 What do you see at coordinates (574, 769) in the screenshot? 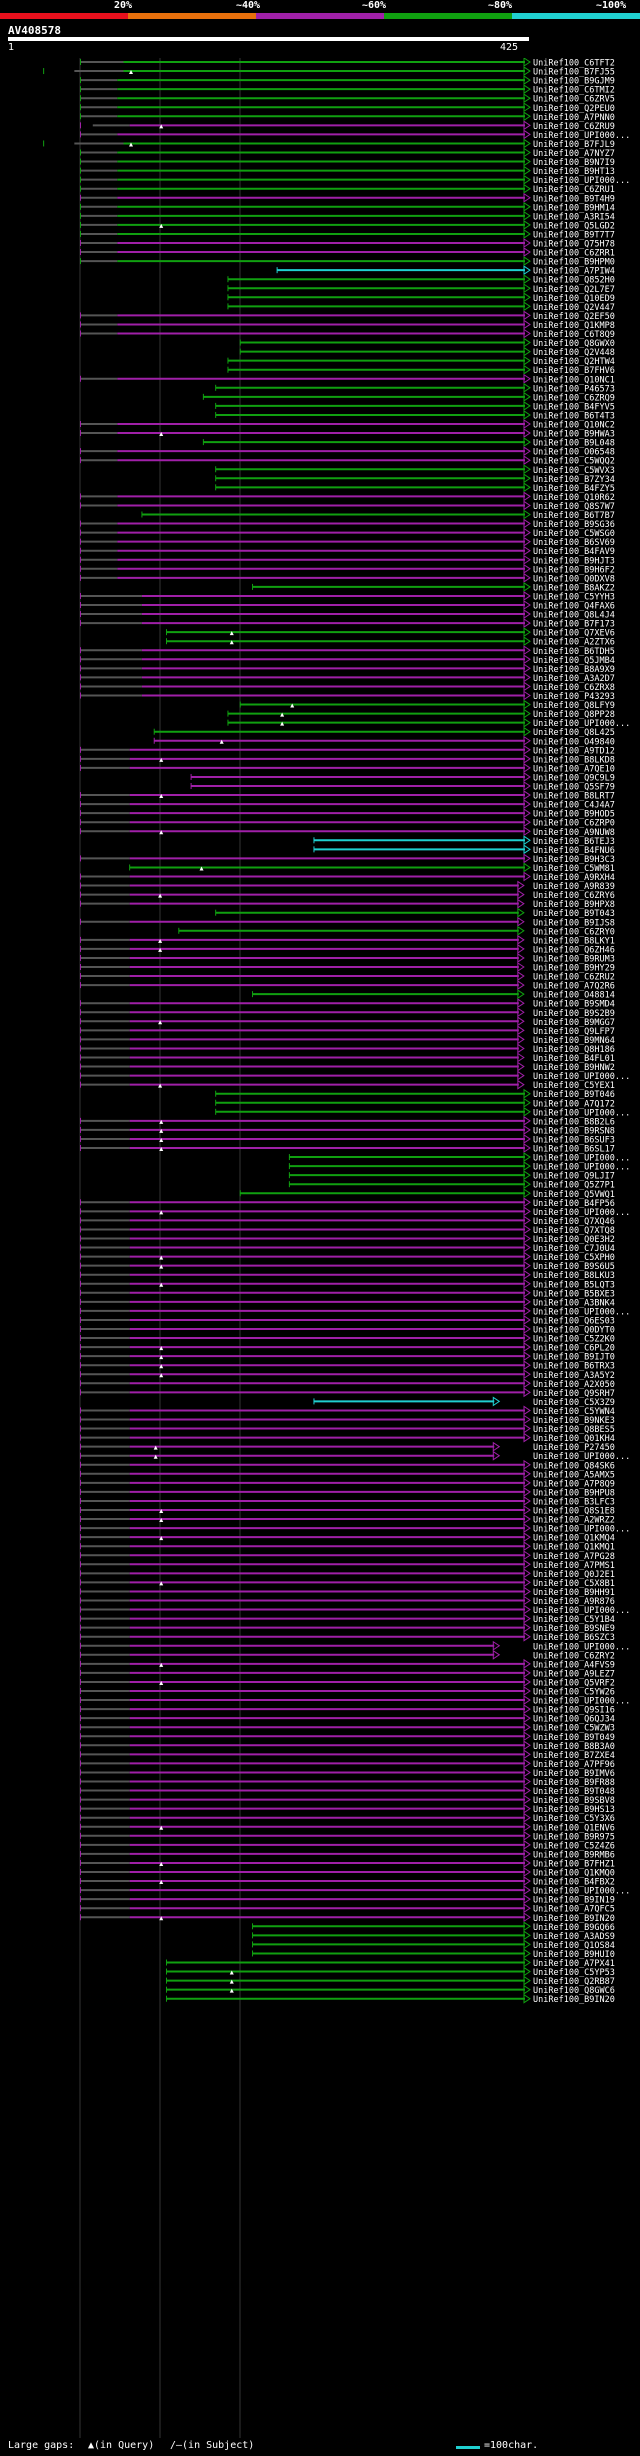
I see `hit-label: UniRef100_A7QE10` at bounding box center [574, 769].